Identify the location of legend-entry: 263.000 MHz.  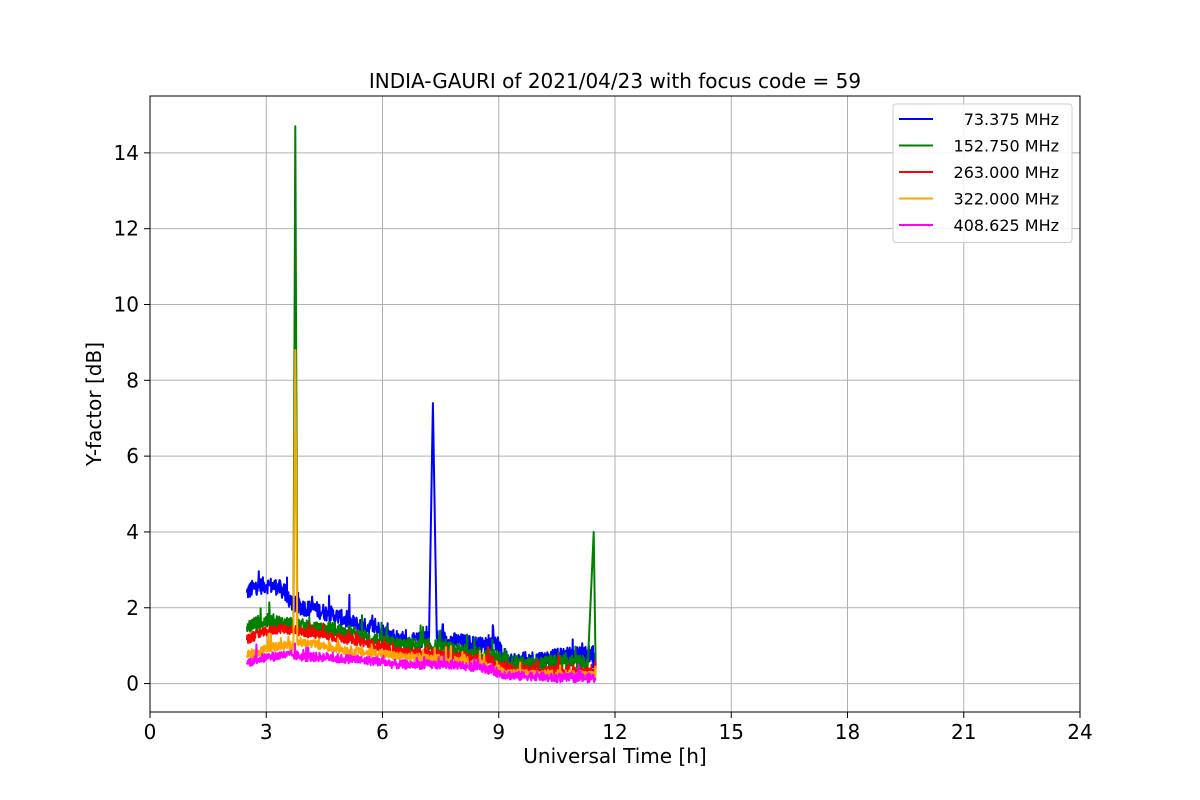
(1006, 172).